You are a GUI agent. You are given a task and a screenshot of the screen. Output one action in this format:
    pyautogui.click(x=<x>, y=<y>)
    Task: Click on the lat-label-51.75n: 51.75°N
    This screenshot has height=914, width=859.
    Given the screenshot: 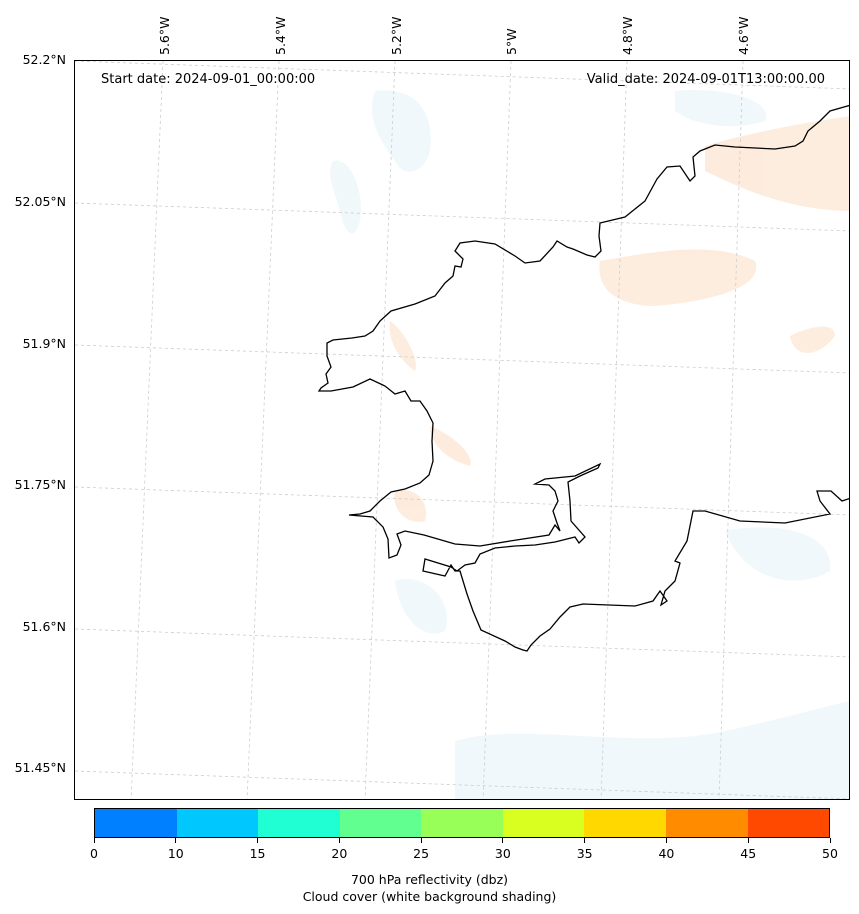 What is the action you would take?
    pyautogui.click(x=40, y=484)
    